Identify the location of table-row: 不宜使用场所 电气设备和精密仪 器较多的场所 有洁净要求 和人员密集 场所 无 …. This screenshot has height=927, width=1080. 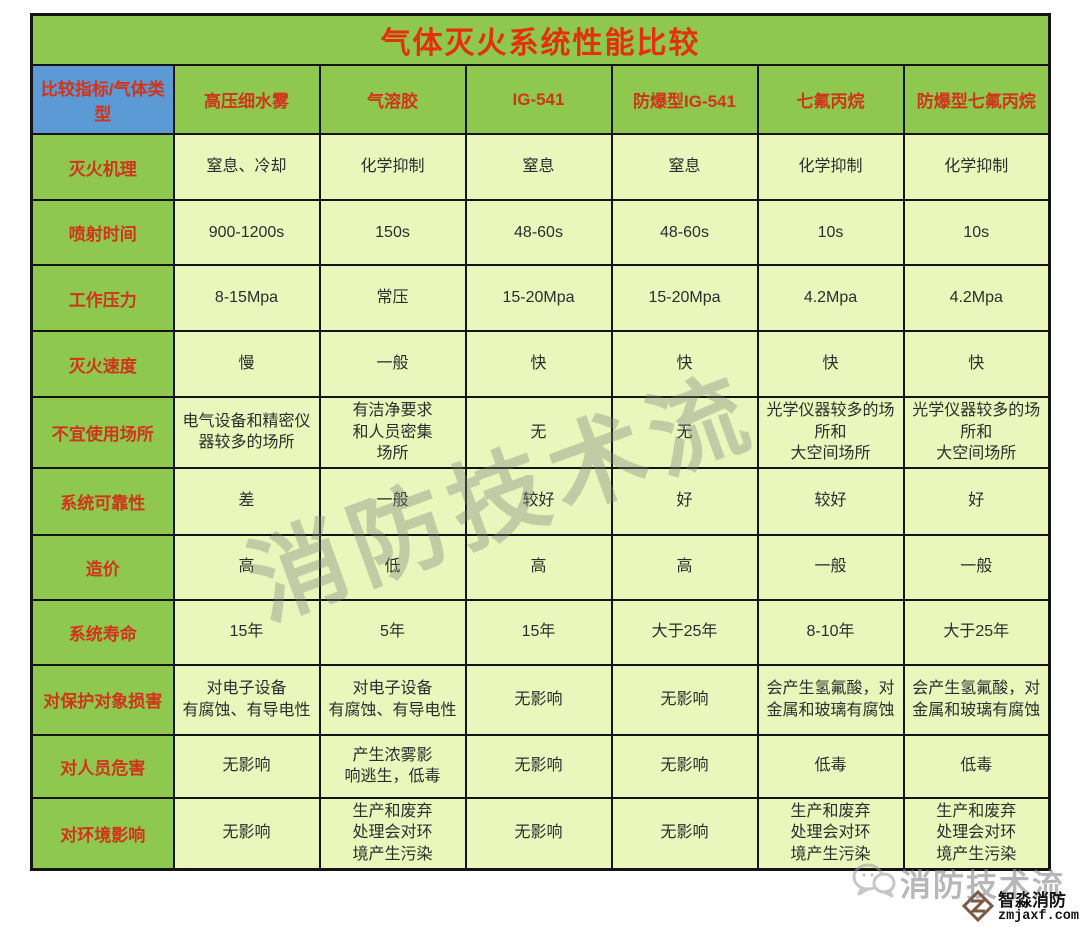
(540, 432).